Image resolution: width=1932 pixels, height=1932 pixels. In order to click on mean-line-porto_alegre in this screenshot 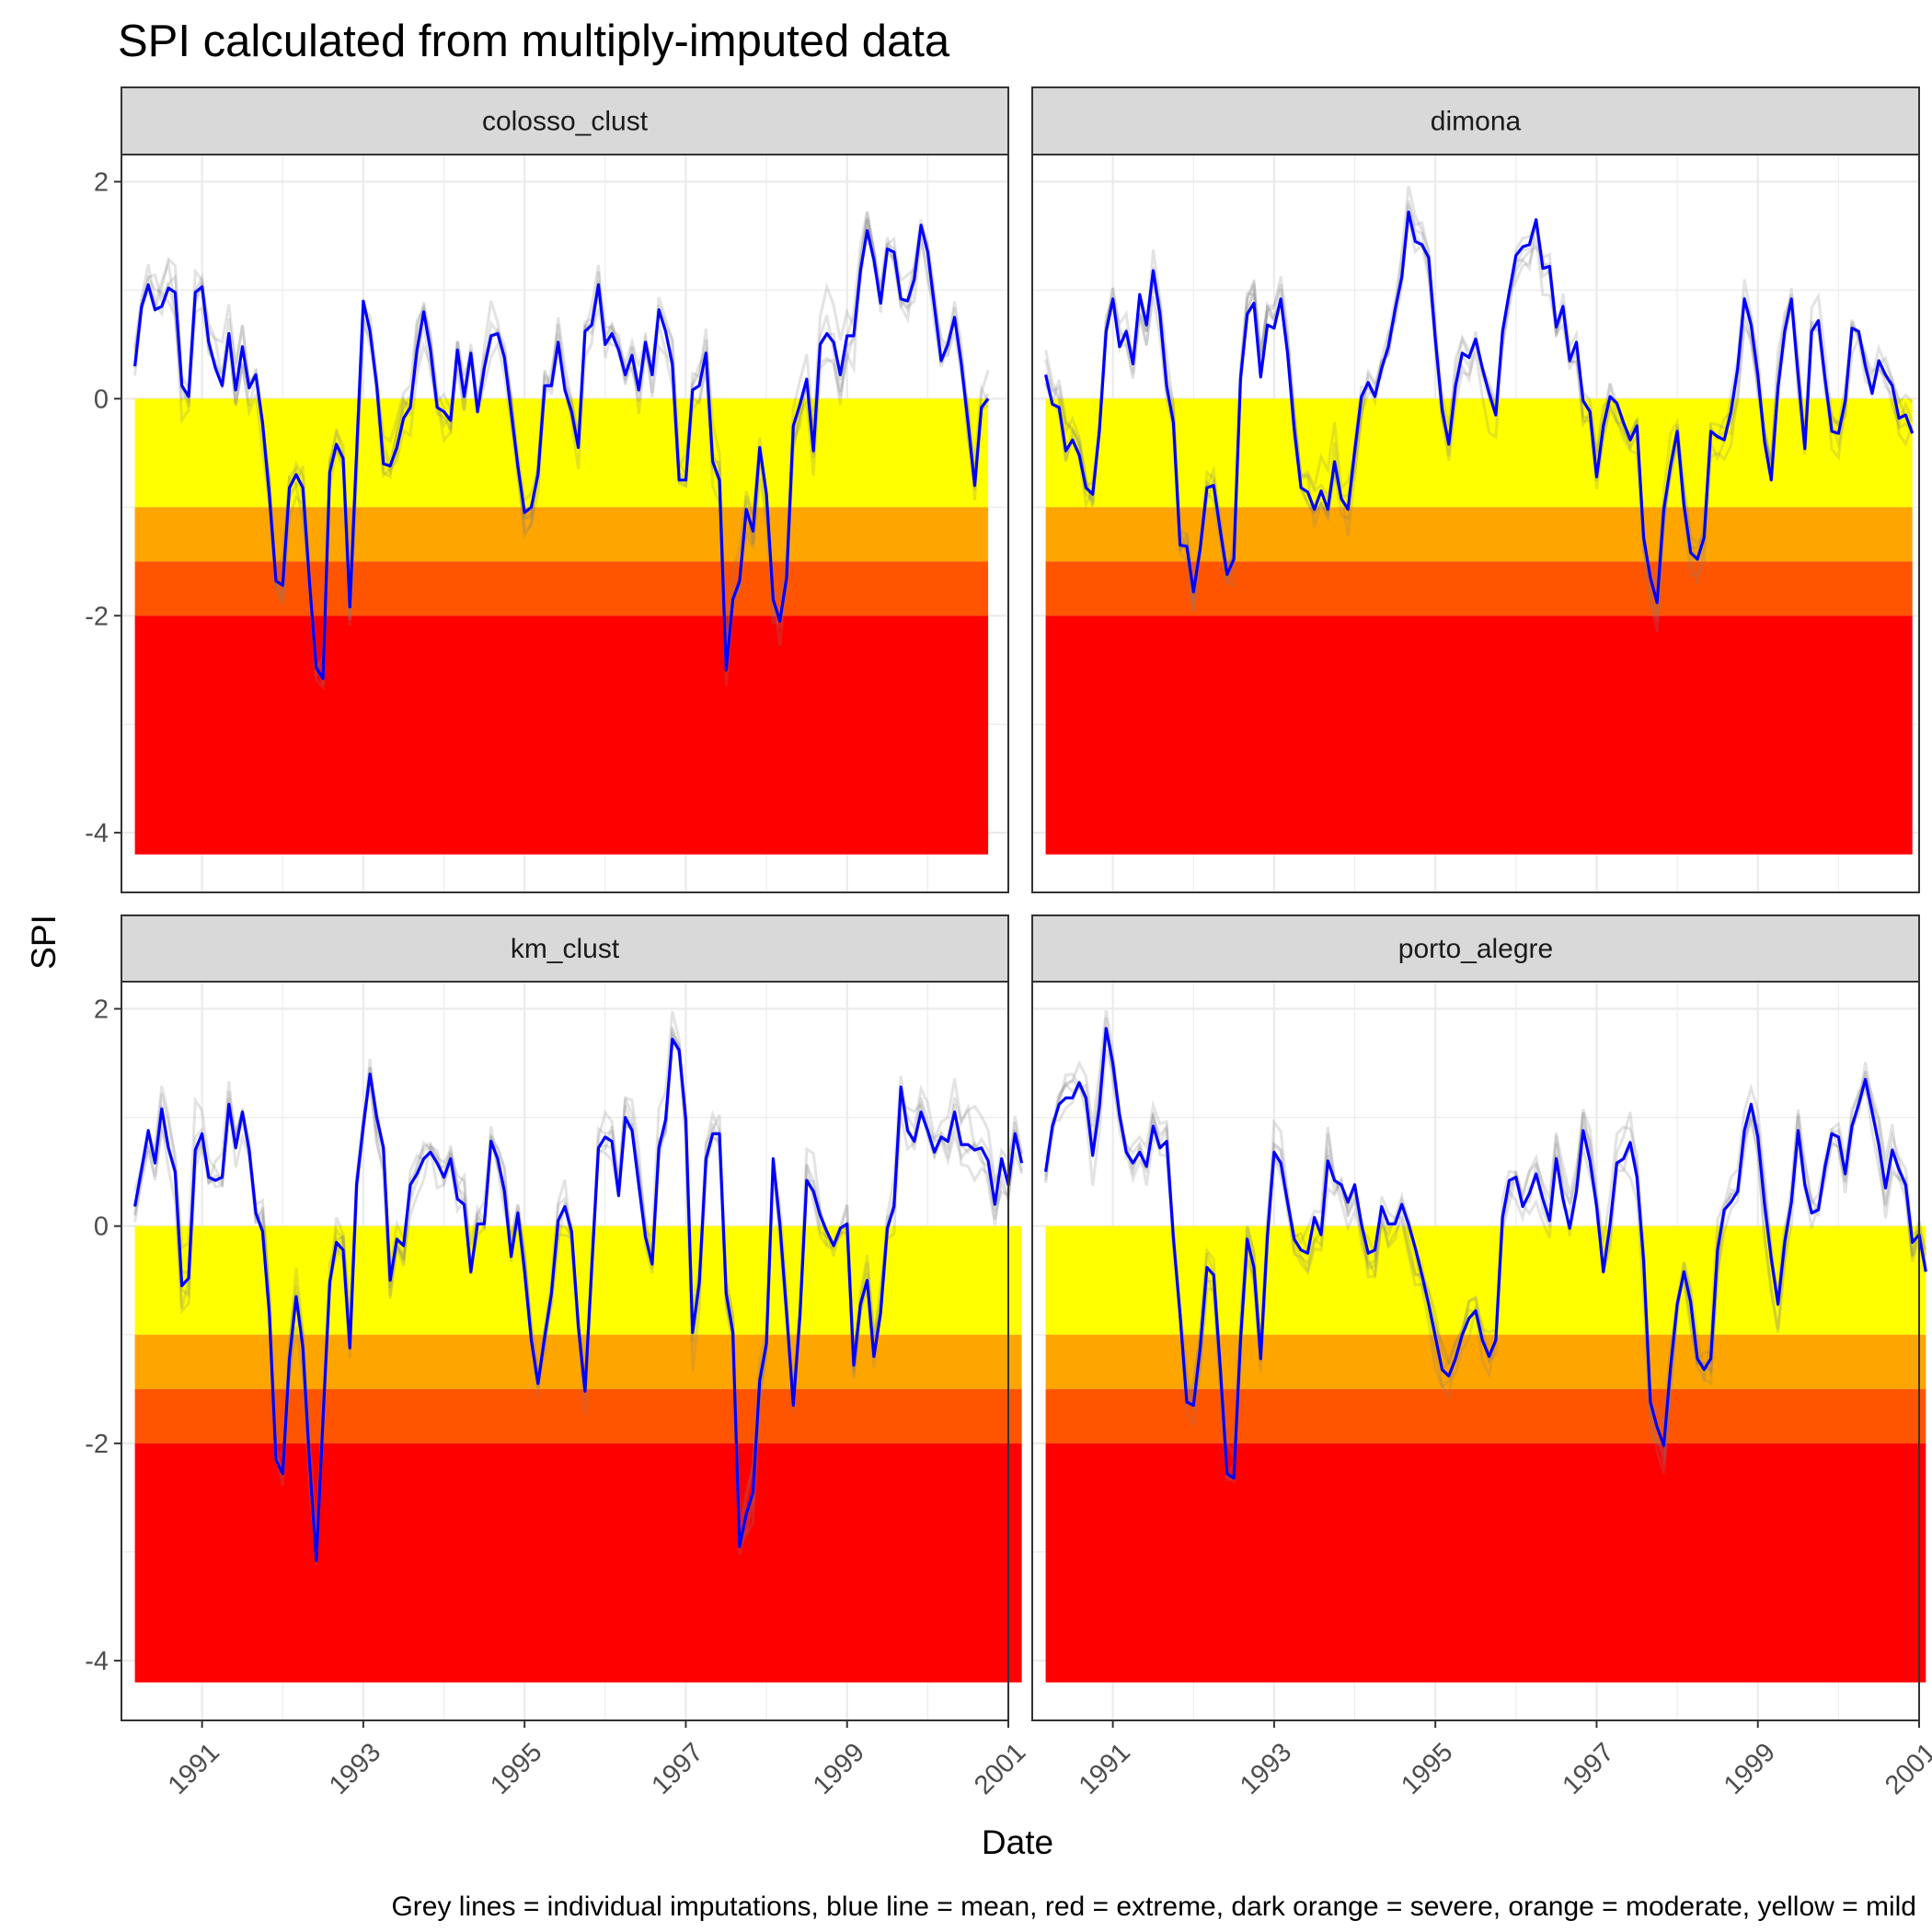, I will do `click(1485, 1253)`.